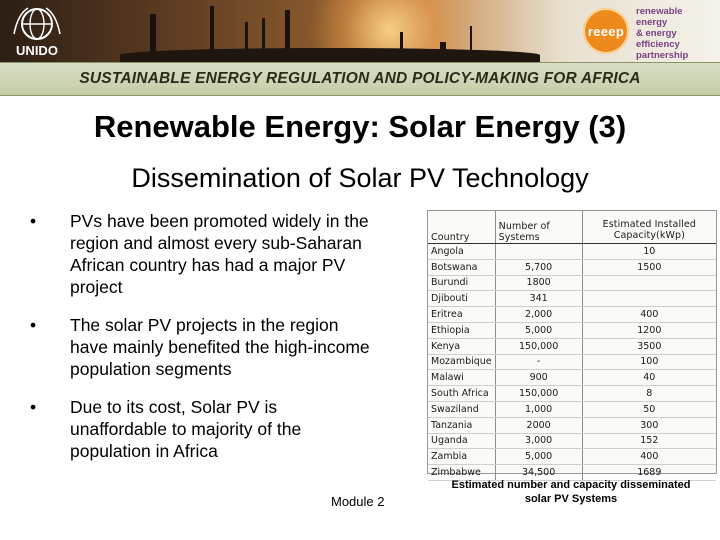 The height and width of the screenshot is (540, 720). I want to click on cell-systems: 3,000, so click(539, 441).